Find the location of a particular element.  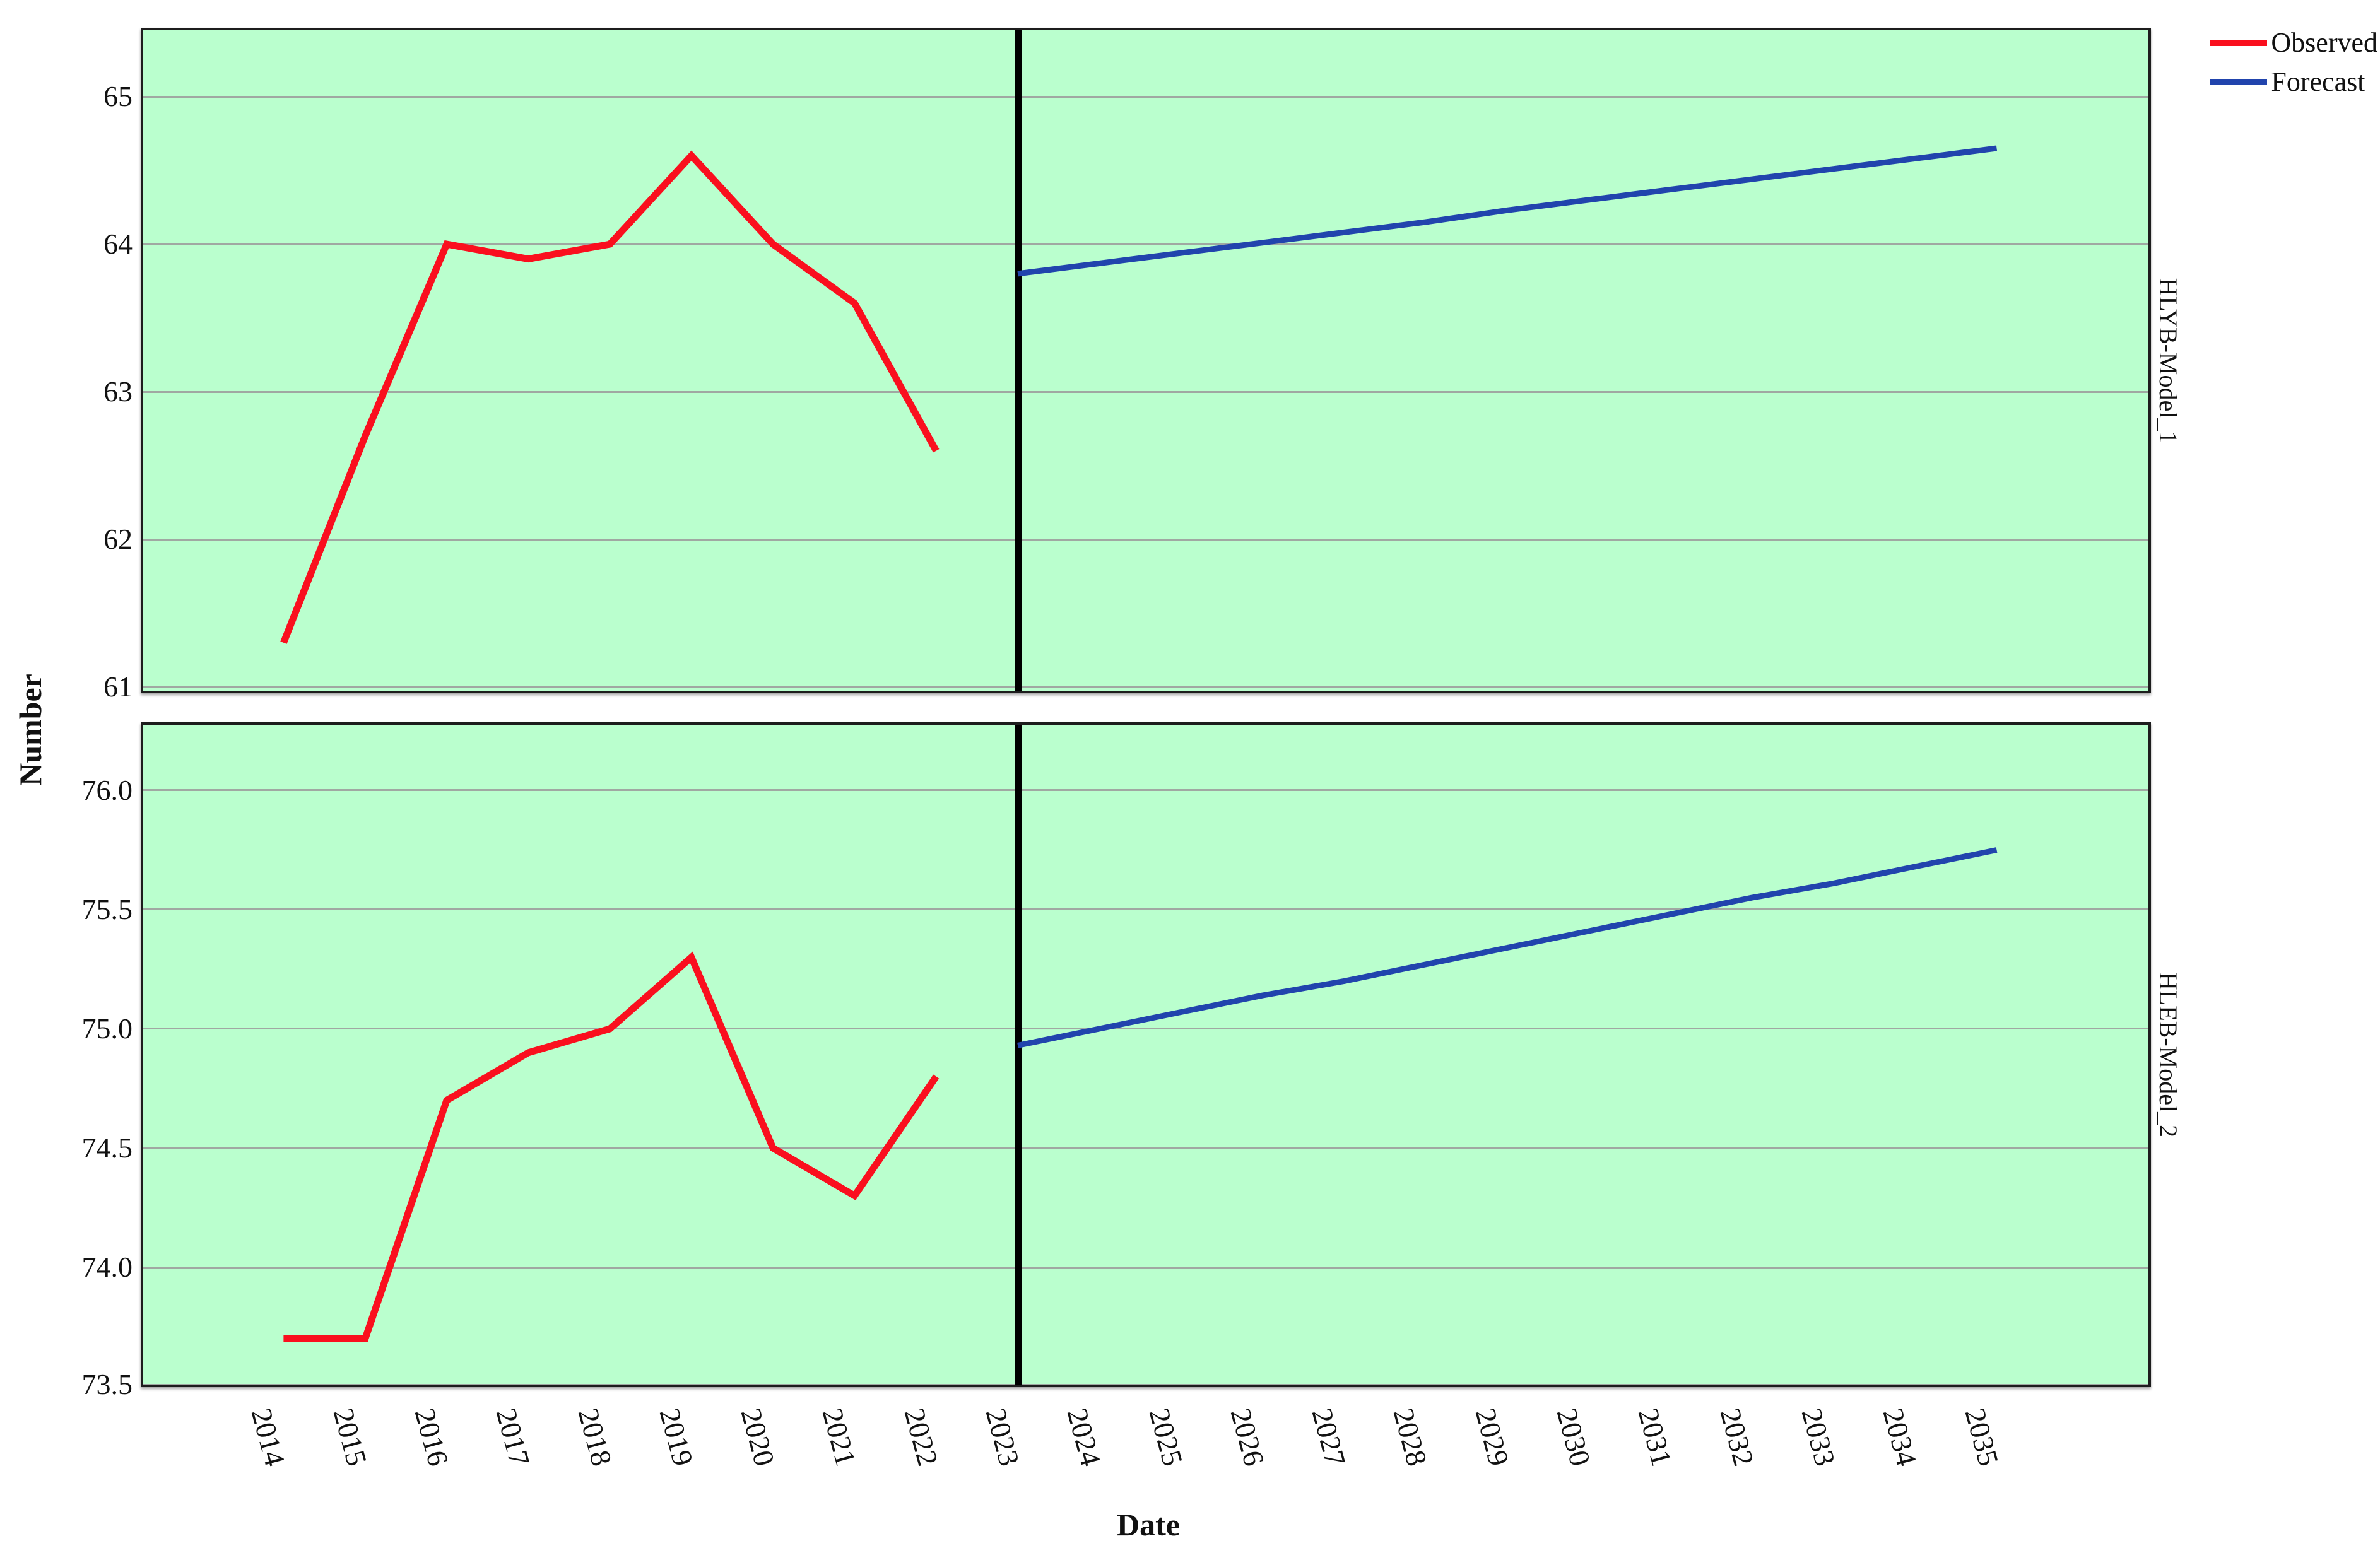

panel-label-model-2: HLEB-Model_2 is located at coordinates (2168, 1054).